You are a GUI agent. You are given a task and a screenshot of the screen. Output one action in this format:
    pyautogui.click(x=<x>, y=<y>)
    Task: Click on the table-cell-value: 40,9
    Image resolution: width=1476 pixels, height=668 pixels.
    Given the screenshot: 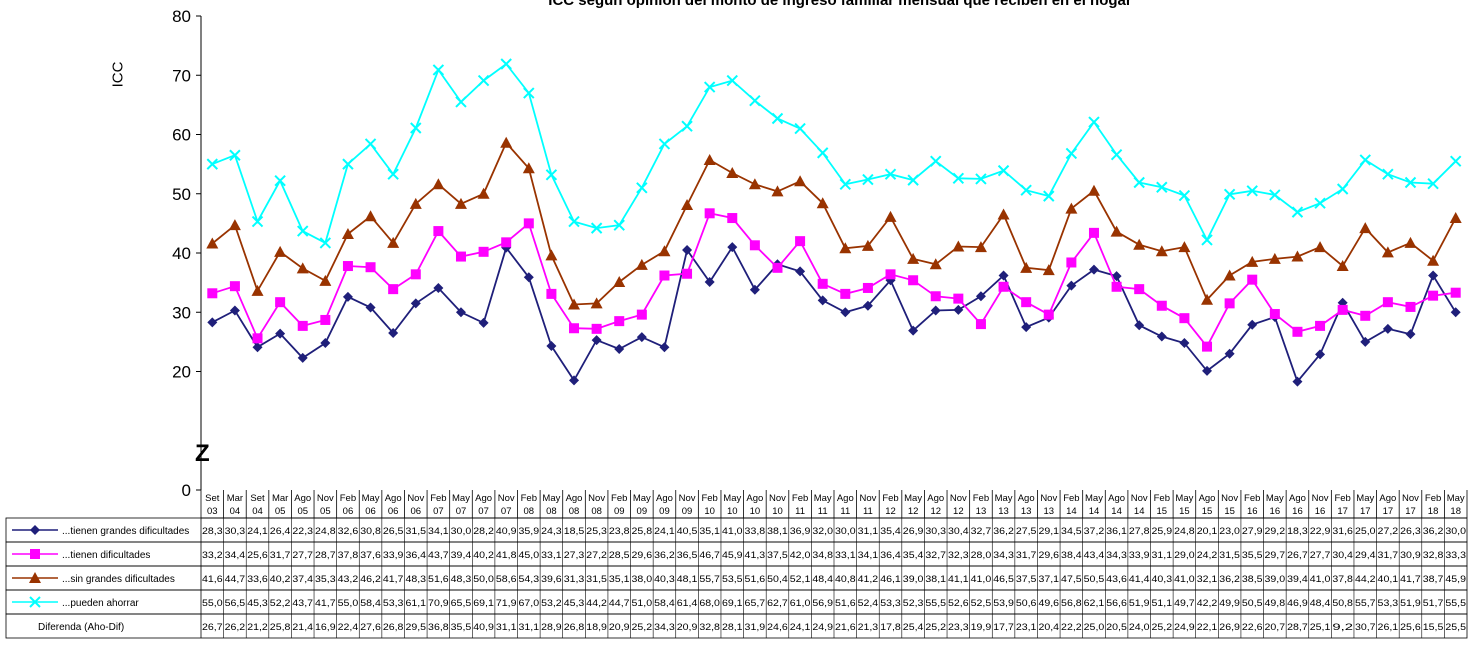 What is the action you would take?
    pyautogui.click(x=506, y=531)
    